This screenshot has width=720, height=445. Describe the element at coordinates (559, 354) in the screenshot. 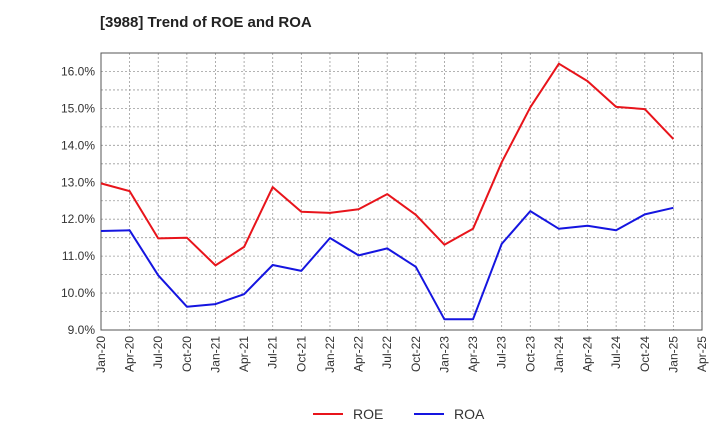

I see `x-tick-label: Jan-24` at that location.